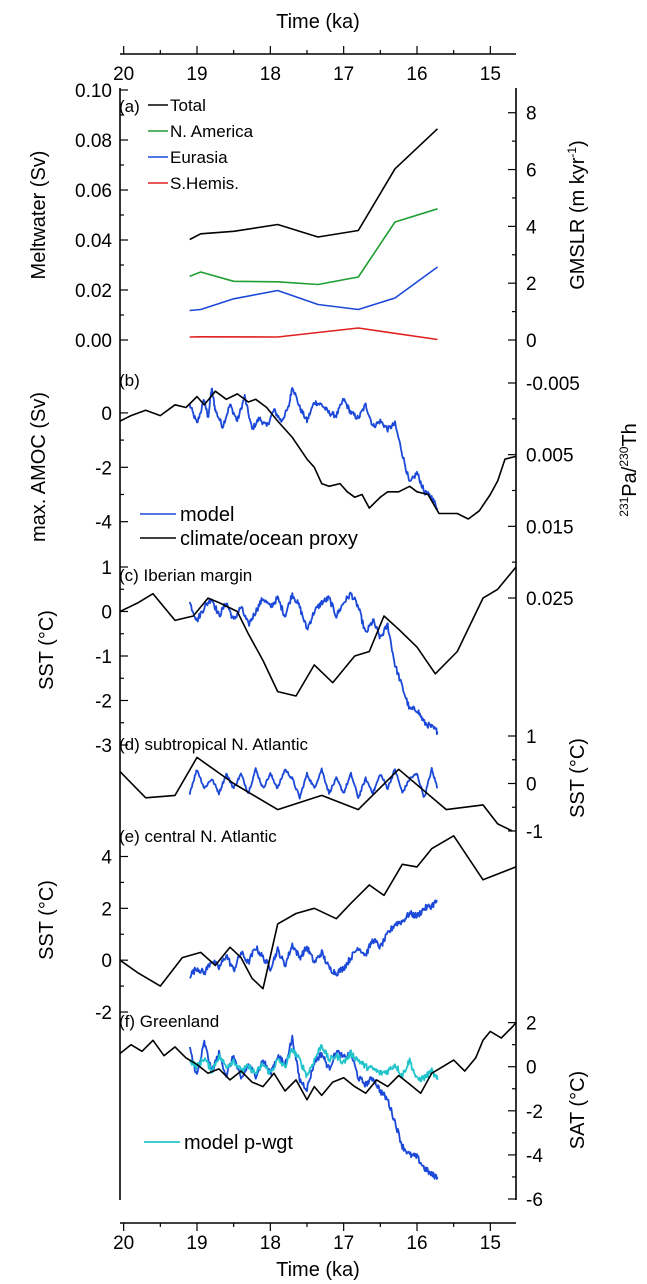 The width and height of the screenshot is (647, 1284). I want to click on series-a-s-hemis-, so click(313, 334).